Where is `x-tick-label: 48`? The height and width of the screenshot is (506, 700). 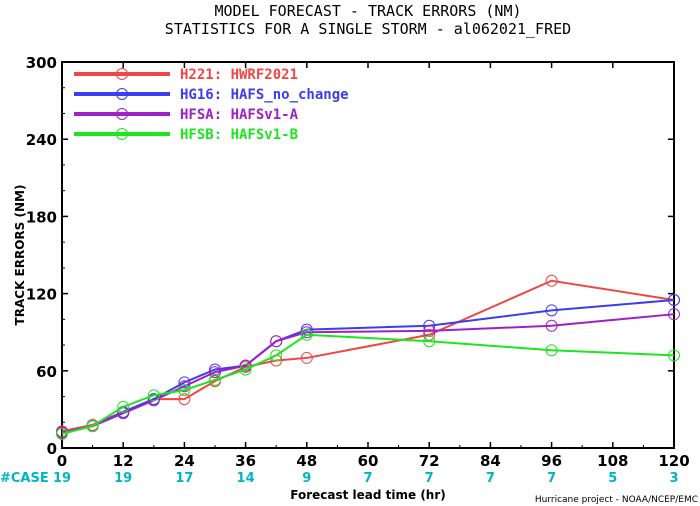 x-tick-label: 48 is located at coordinates (306, 461).